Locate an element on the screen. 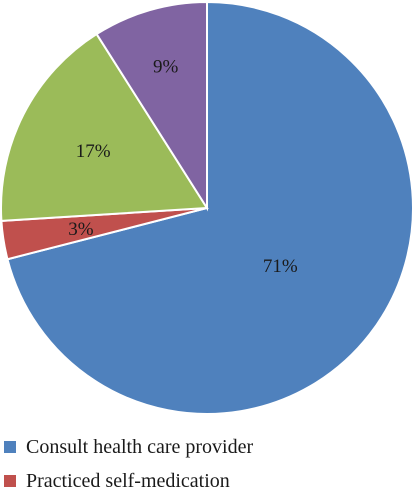  legend-item-self-medication: Practiced self-medication is located at coordinates (128, 481).